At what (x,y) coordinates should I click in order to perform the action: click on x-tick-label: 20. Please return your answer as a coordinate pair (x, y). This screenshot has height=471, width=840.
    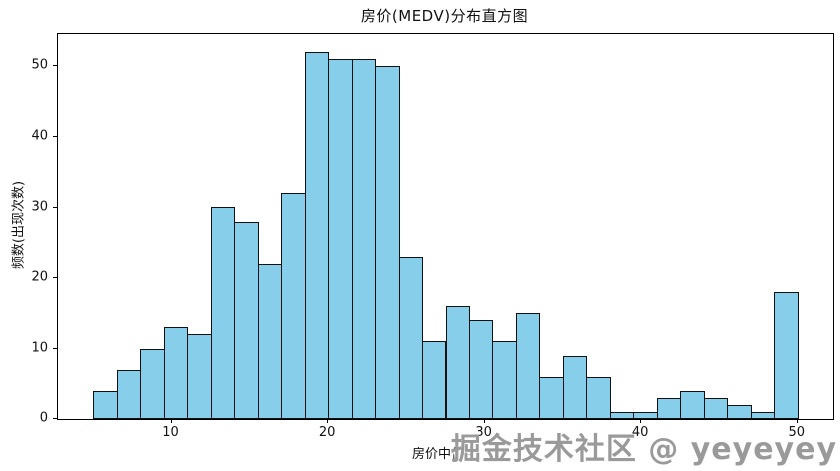
    Looking at the image, I should click on (327, 432).